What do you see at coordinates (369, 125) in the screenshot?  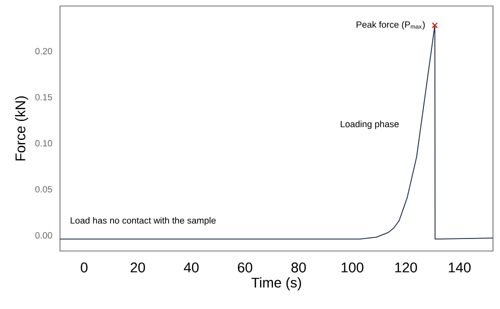 I see `annotation: Loading phase` at bounding box center [369, 125].